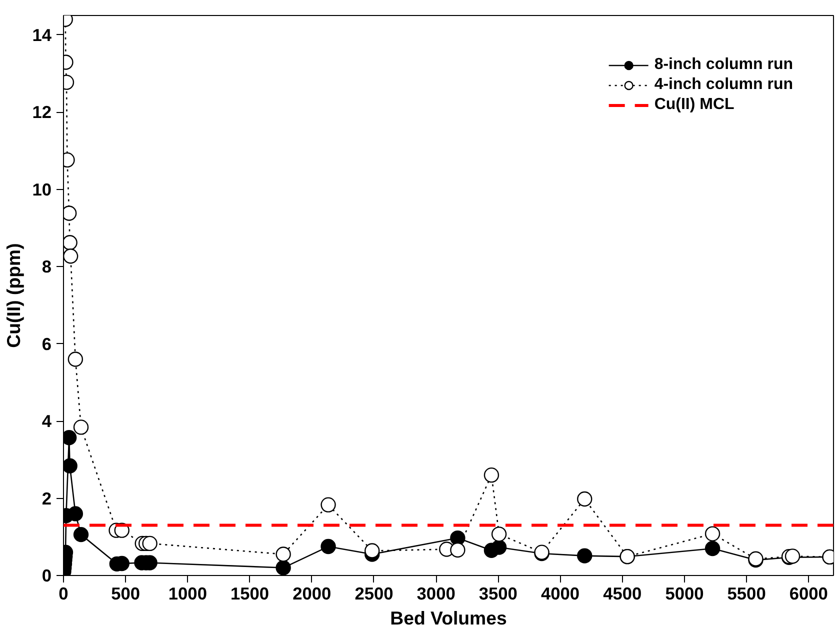  What do you see at coordinates (42, 112) in the screenshot?
I see `y-tick-label: 12` at bounding box center [42, 112].